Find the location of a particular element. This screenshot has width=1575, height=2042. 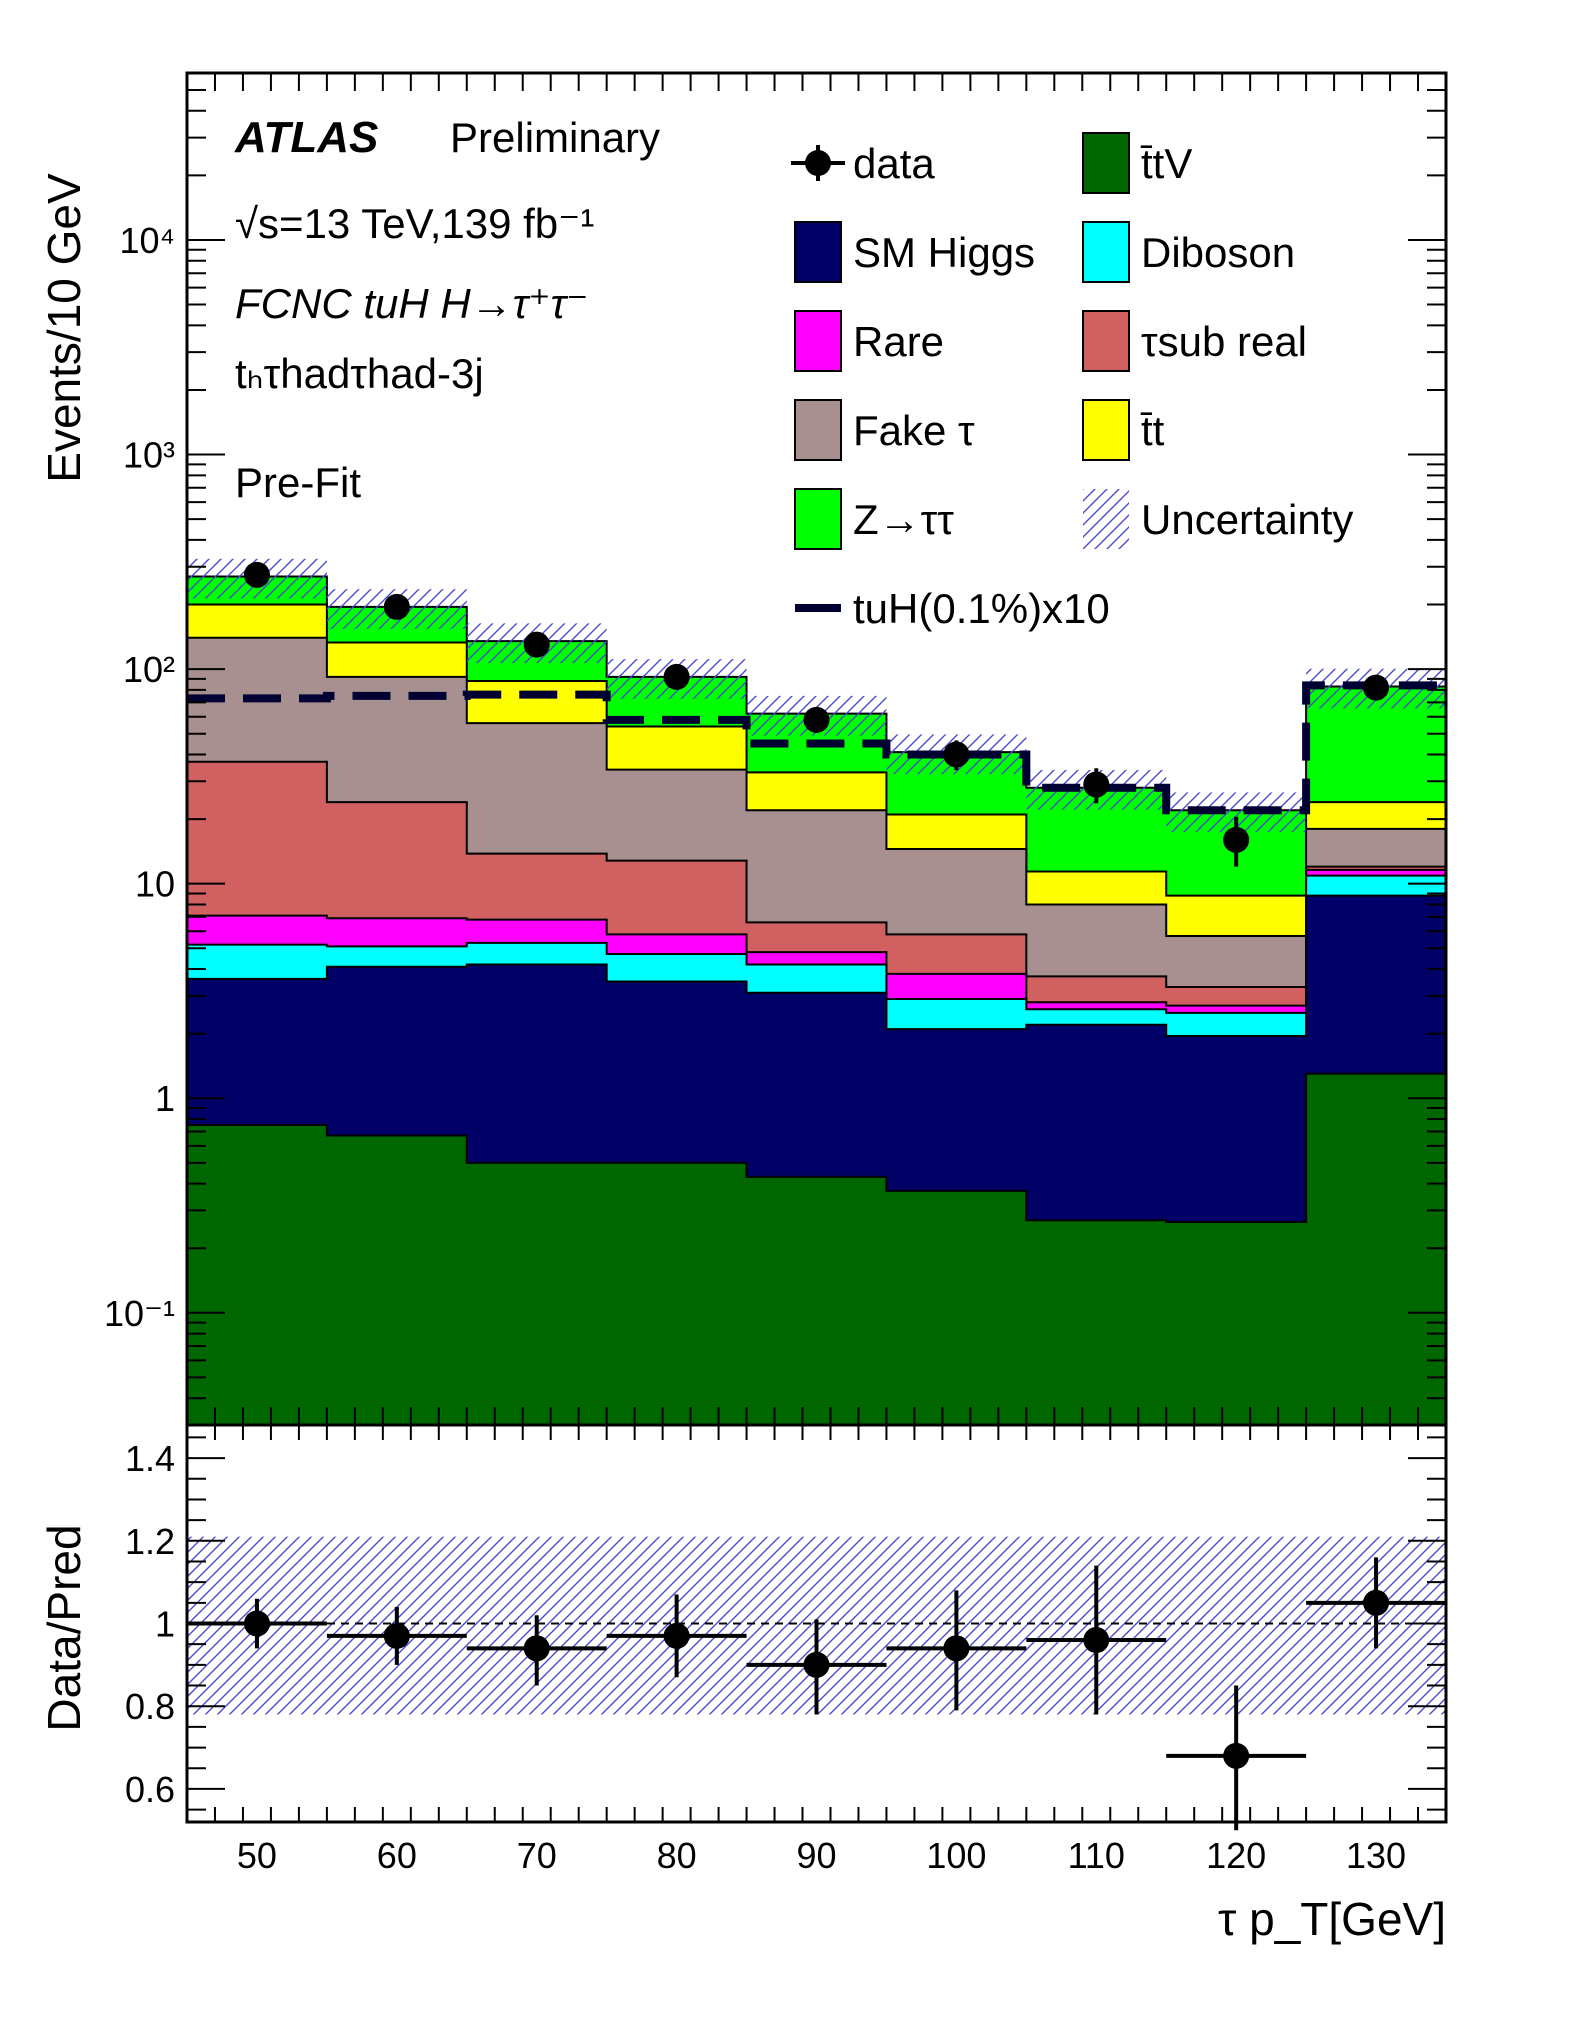

x-tick-label: 130 is located at coordinates (1376, 1855).